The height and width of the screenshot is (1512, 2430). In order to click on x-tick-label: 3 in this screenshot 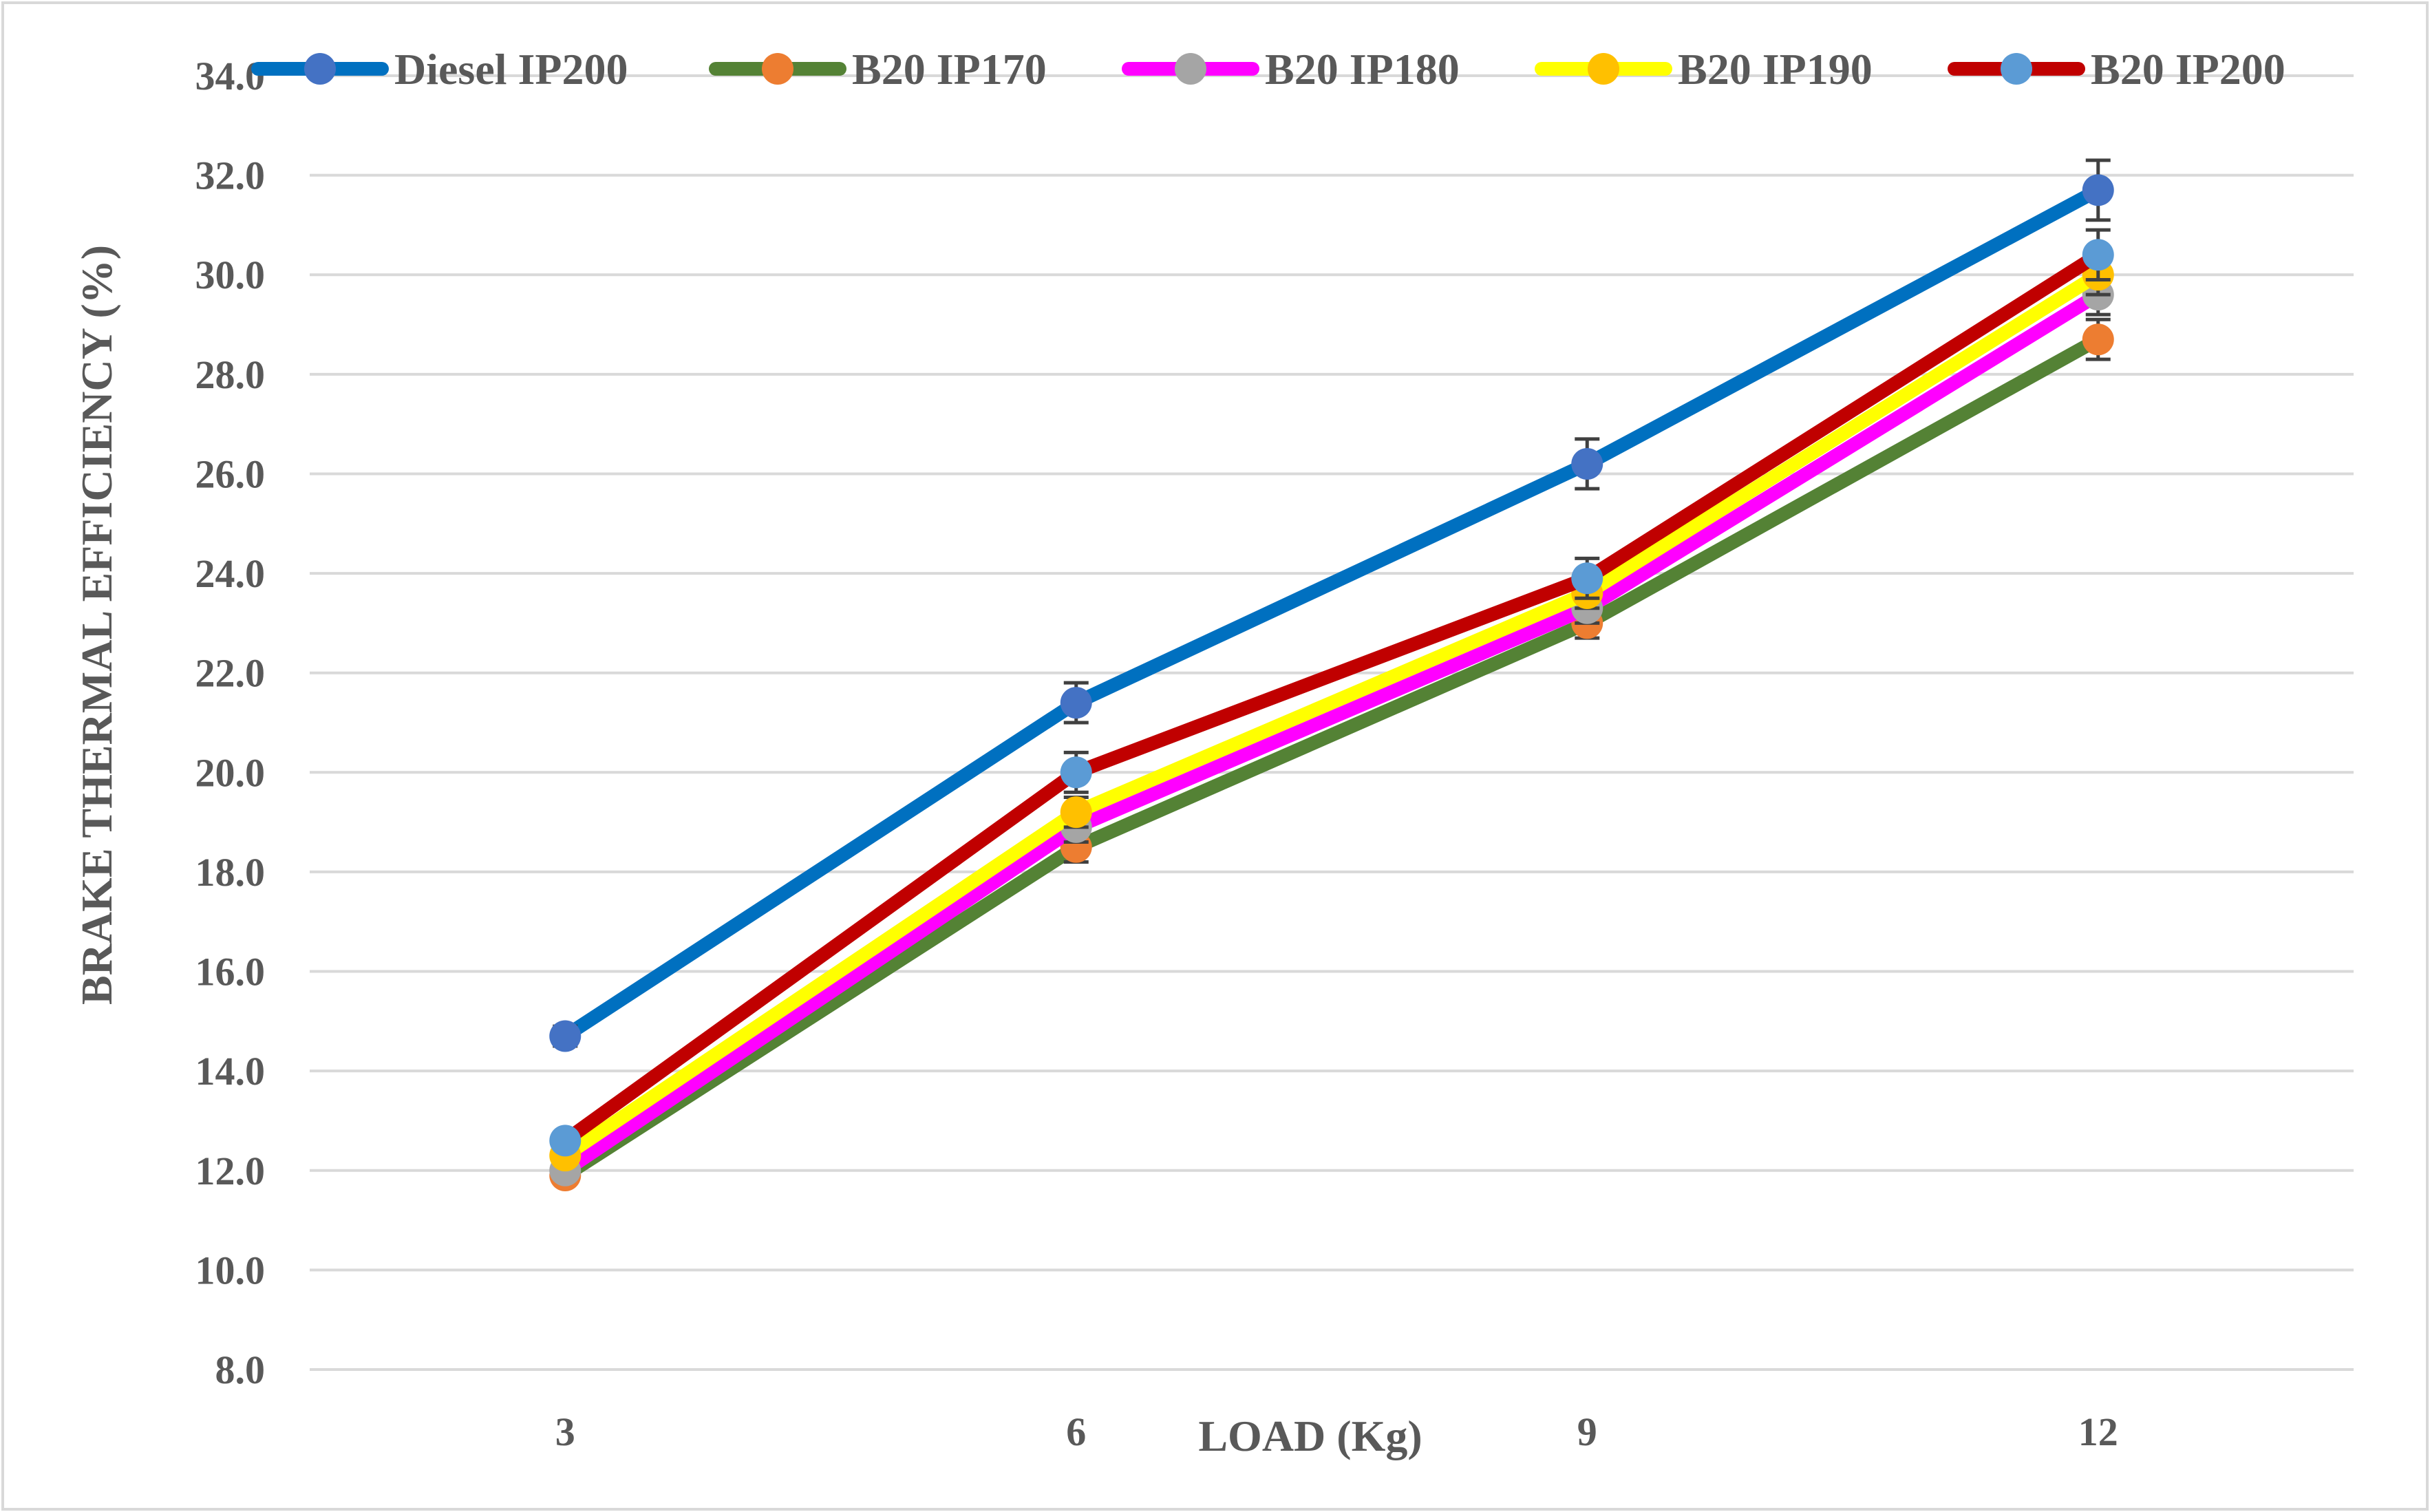, I will do `click(565, 1431)`.